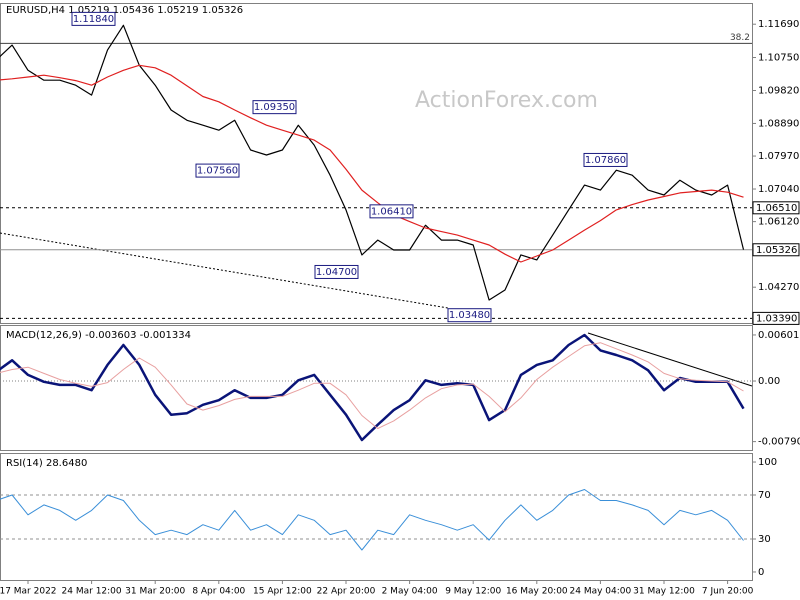  I want to click on y-tick-label: 1.09820, so click(778, 90).